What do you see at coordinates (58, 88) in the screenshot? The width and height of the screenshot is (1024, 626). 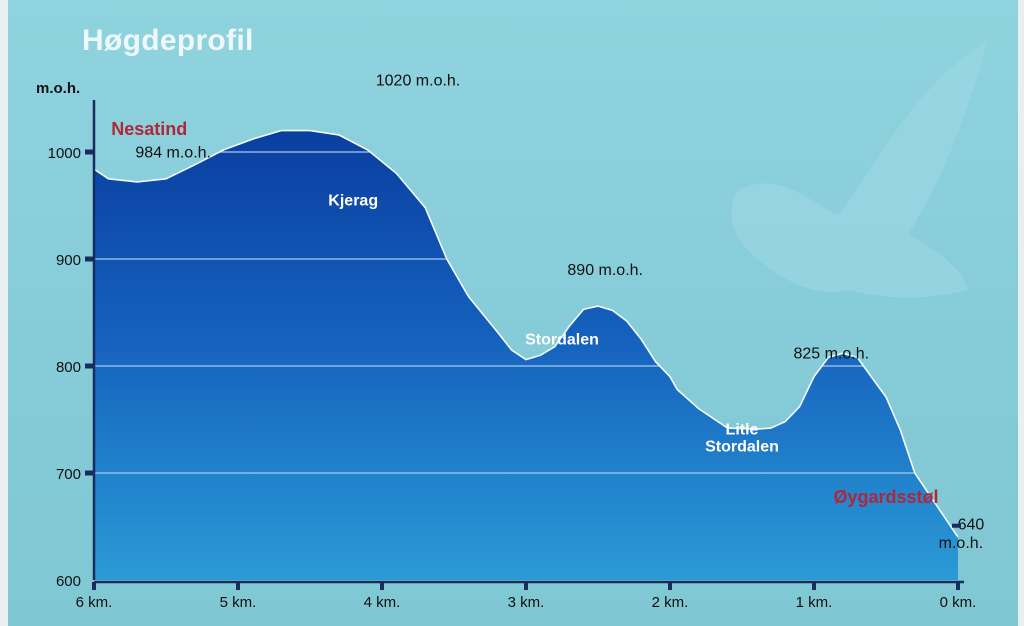 I see `y-axis-label: m.o.h.` at bounding box center [58, 88].